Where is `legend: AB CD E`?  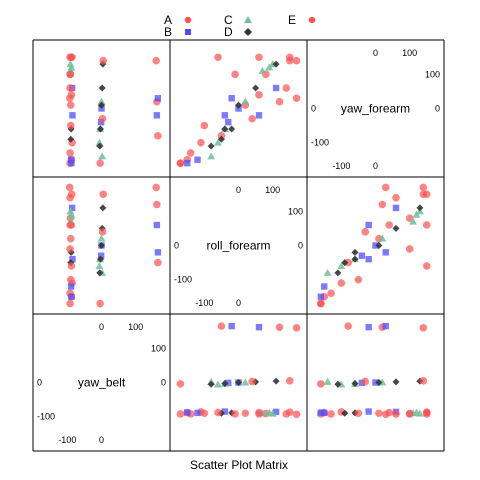 legend: AB CD E is located at coordinates (240, 26).